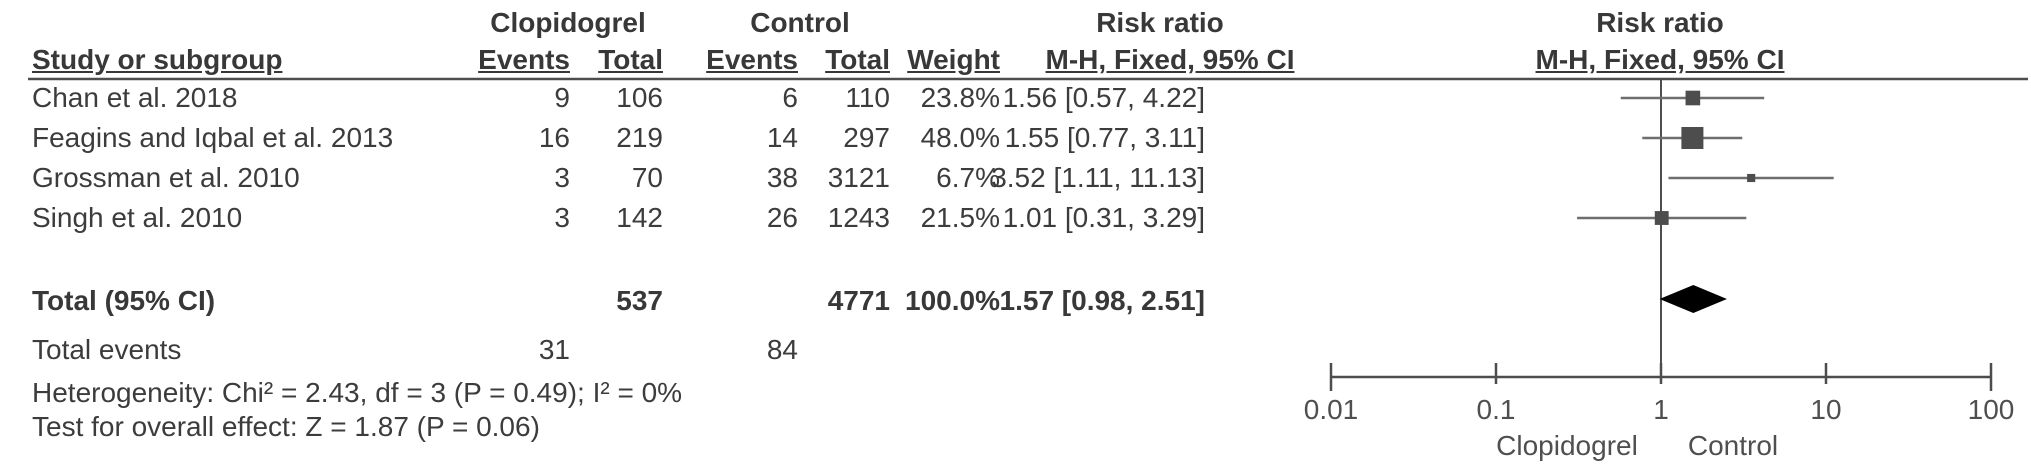 The width and height of the screenshot is (2031, 474). Describe the element at coordinates (213, 137) in the screenshot. I see `study-name: Feagins and Iqbal et al. 2013` at that location.